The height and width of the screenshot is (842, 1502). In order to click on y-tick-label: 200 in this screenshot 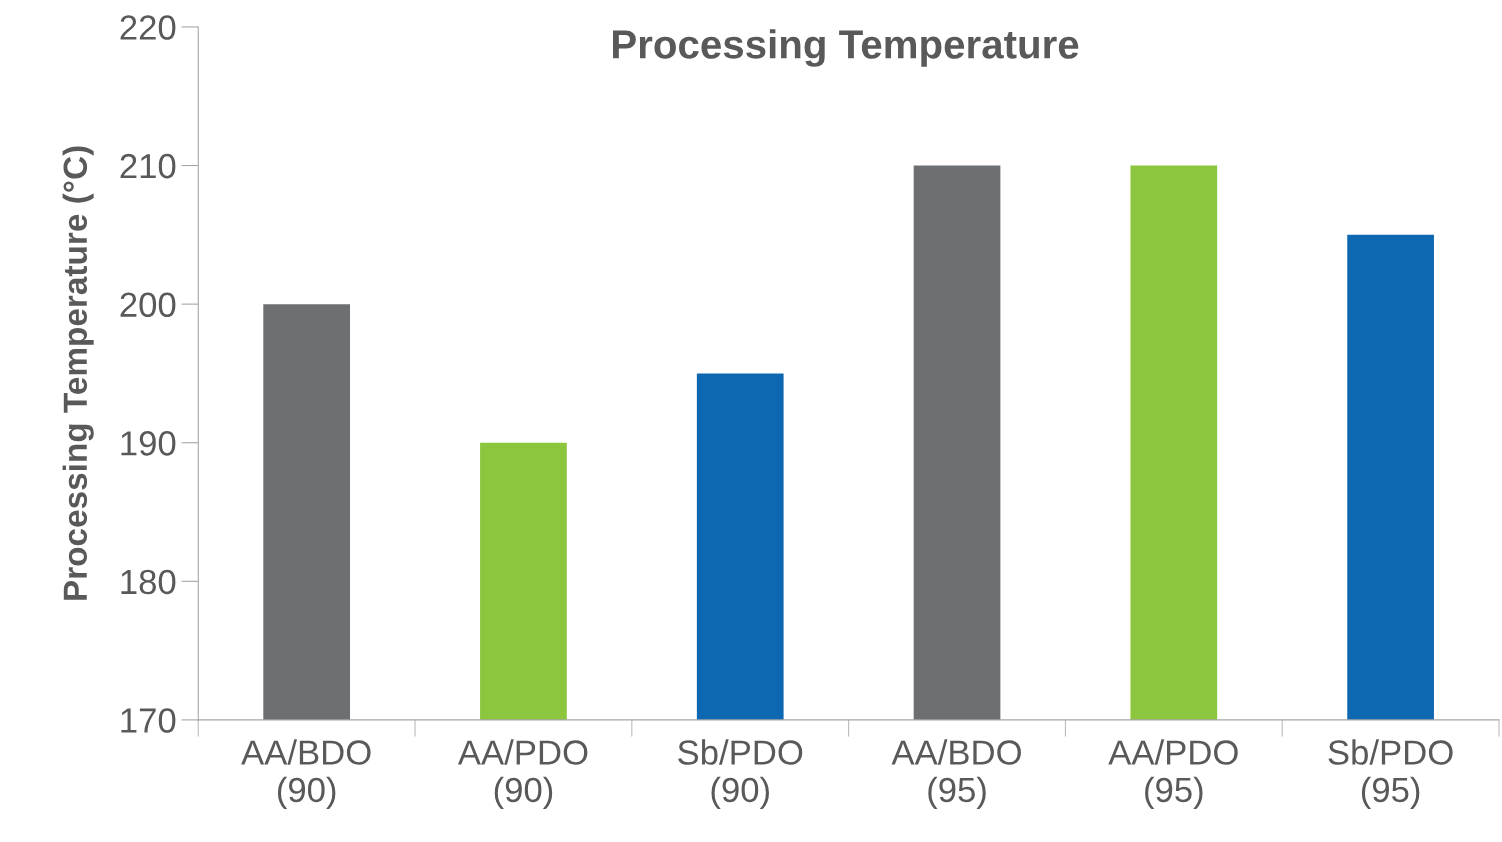, I will do `click(148, 305)`.